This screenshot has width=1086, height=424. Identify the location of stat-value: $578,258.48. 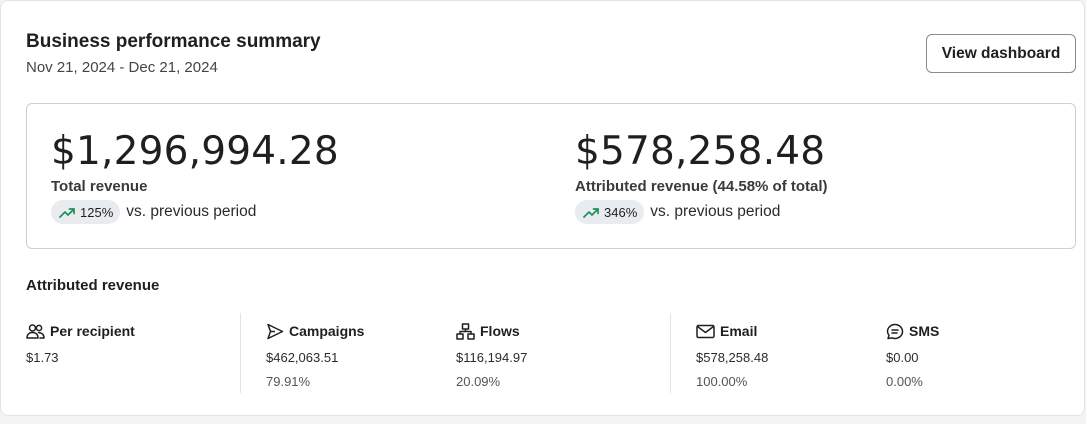
(732, 357).